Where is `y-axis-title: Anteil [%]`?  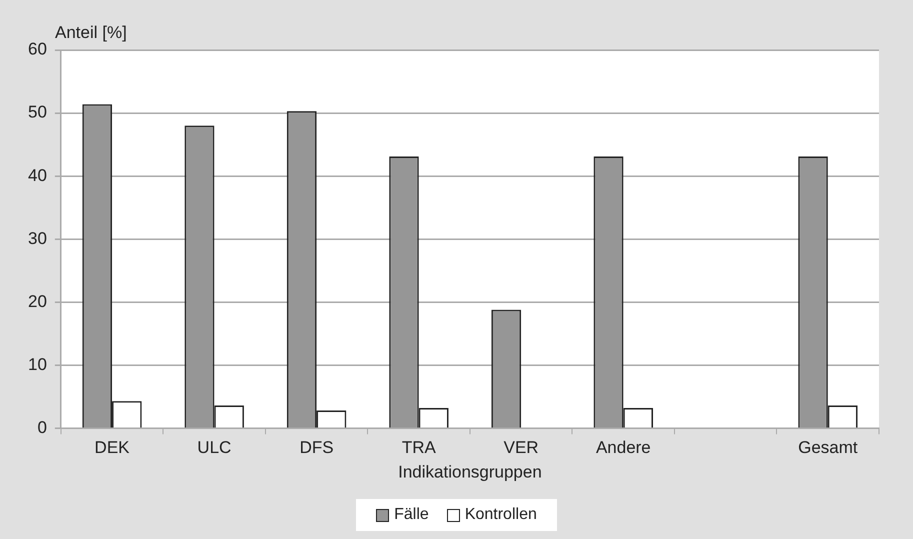
y-axis-title: Anteil [%] is located at coordinates (91, 32).